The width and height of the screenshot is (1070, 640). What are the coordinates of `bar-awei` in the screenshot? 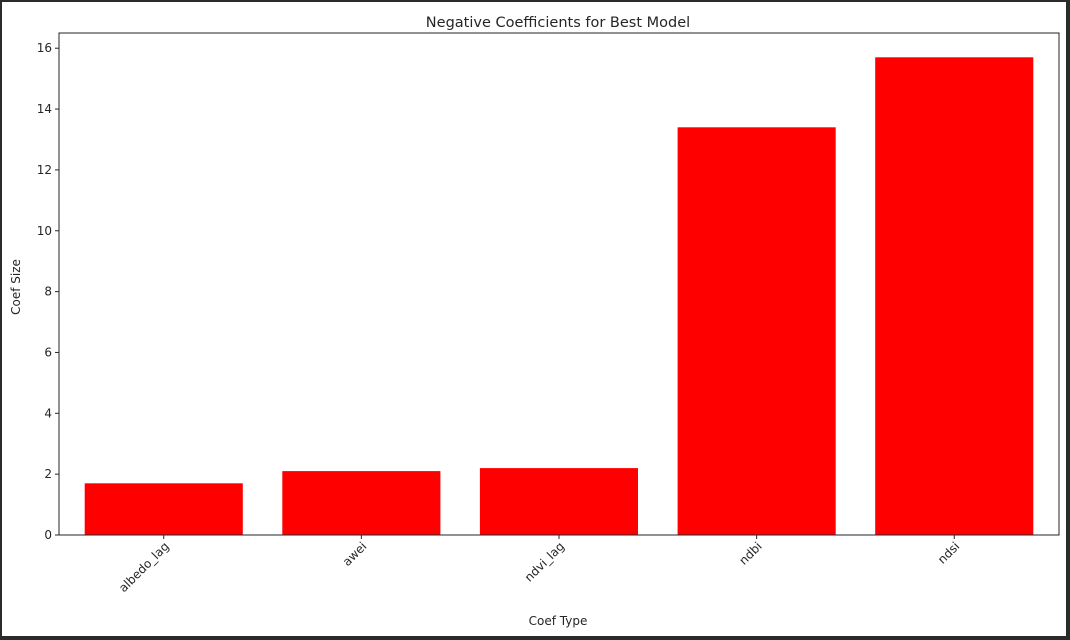 It's located at (361, 503).